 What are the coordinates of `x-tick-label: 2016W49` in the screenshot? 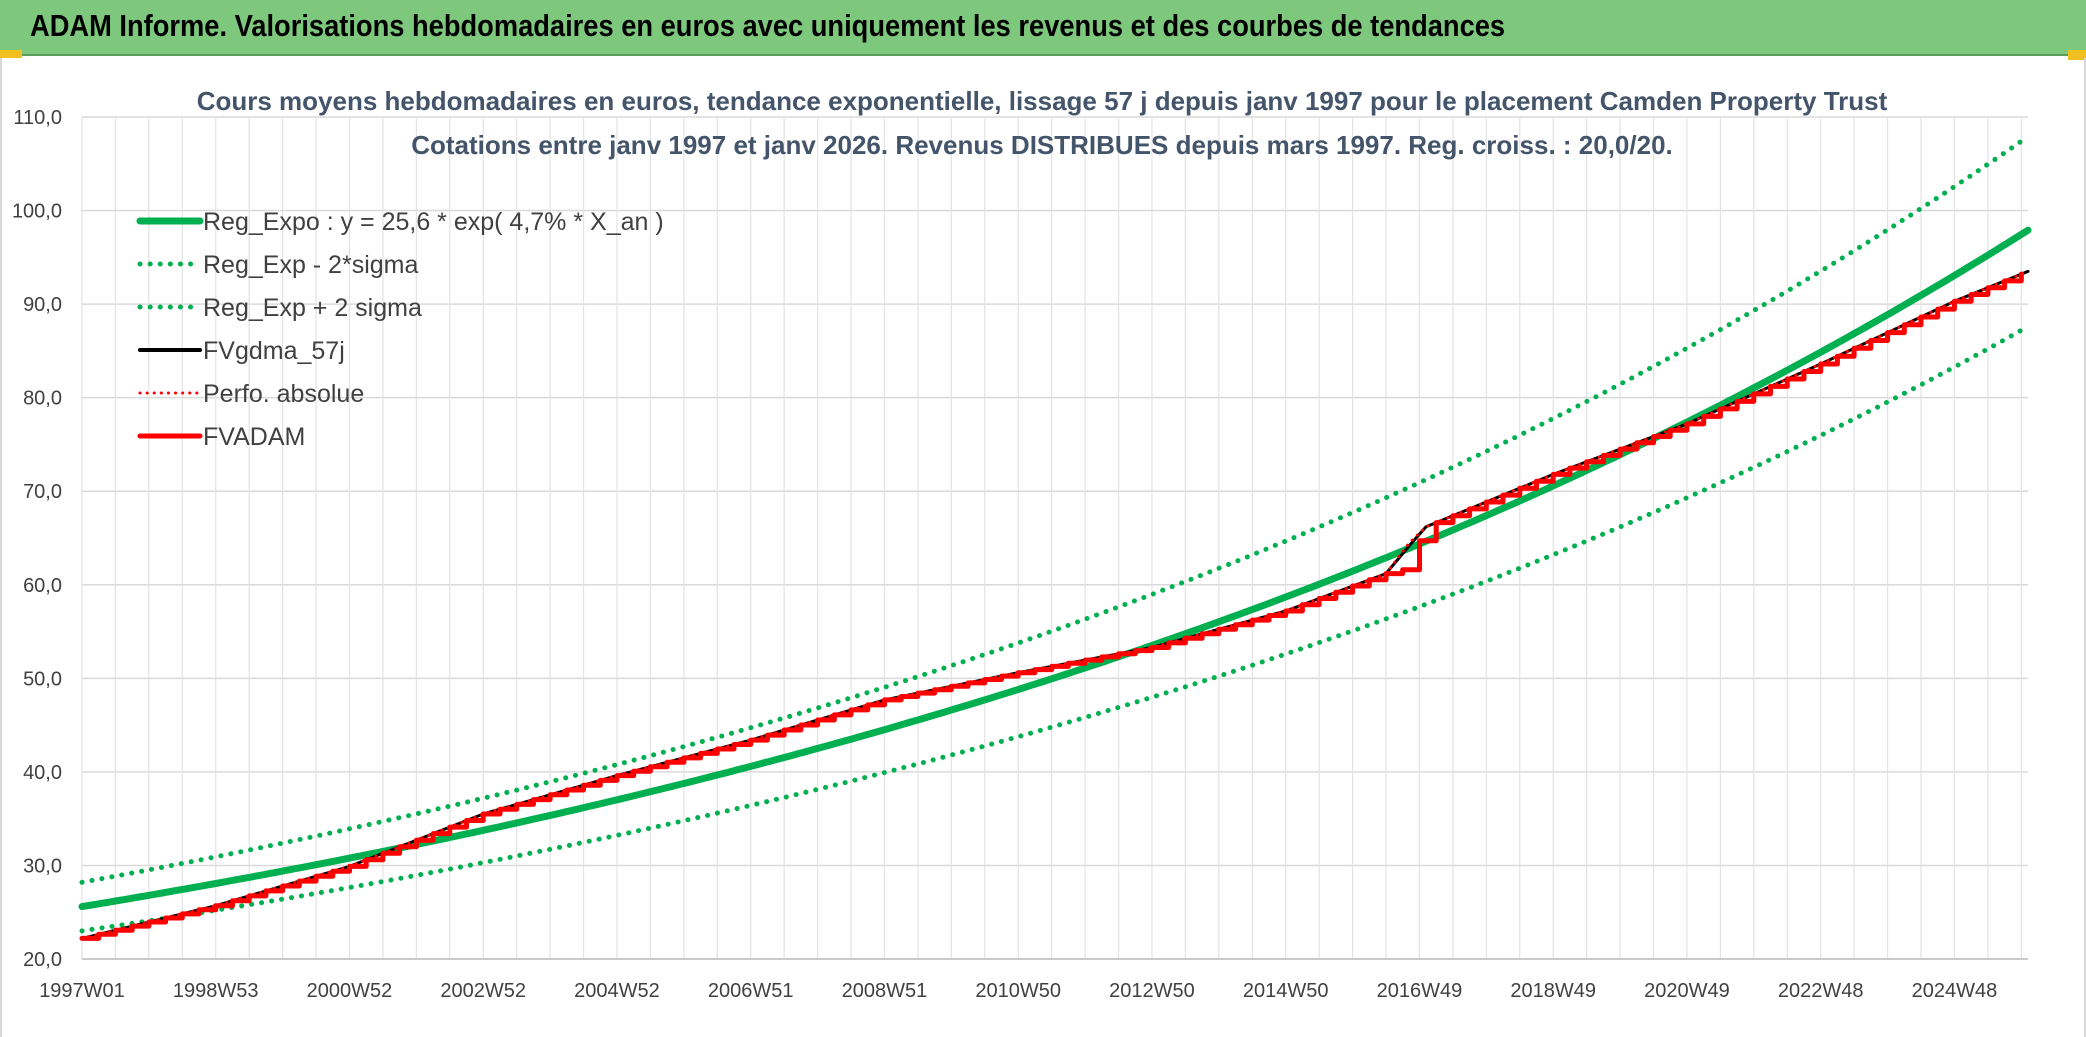 It's located at (1420, 991).